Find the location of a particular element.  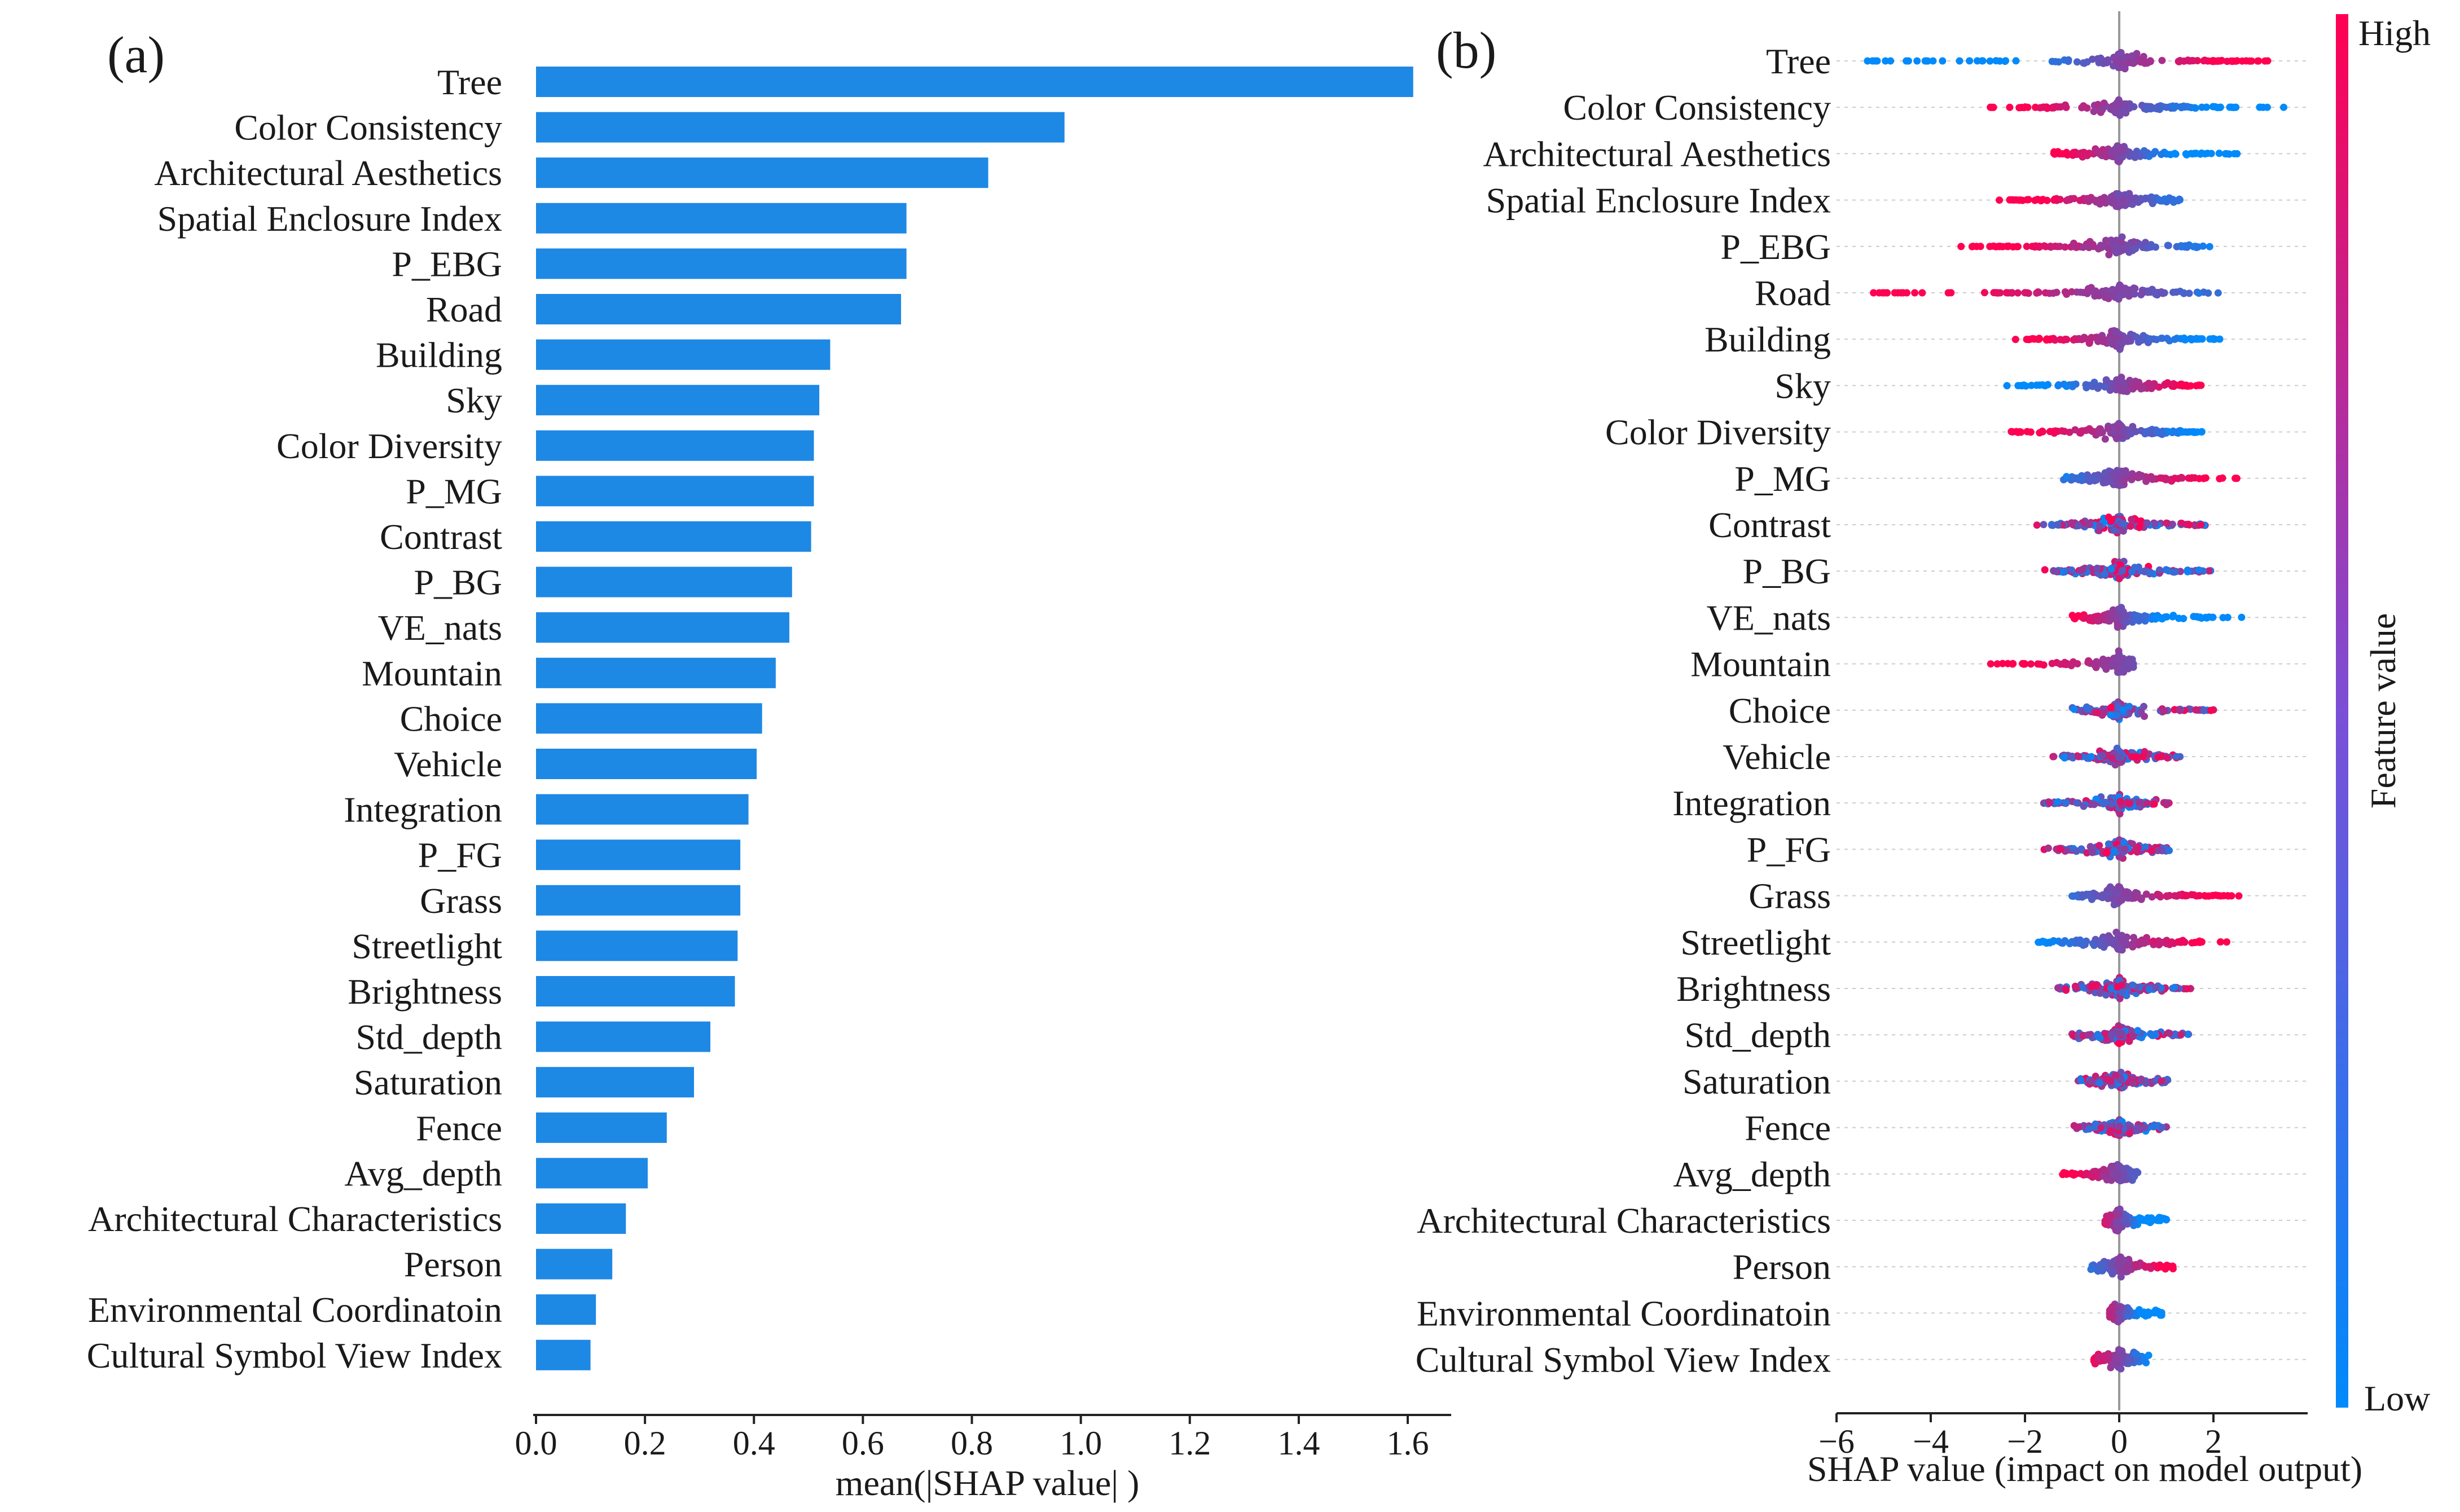

panel-a-label: (a) is located at coordinates (136, 55).